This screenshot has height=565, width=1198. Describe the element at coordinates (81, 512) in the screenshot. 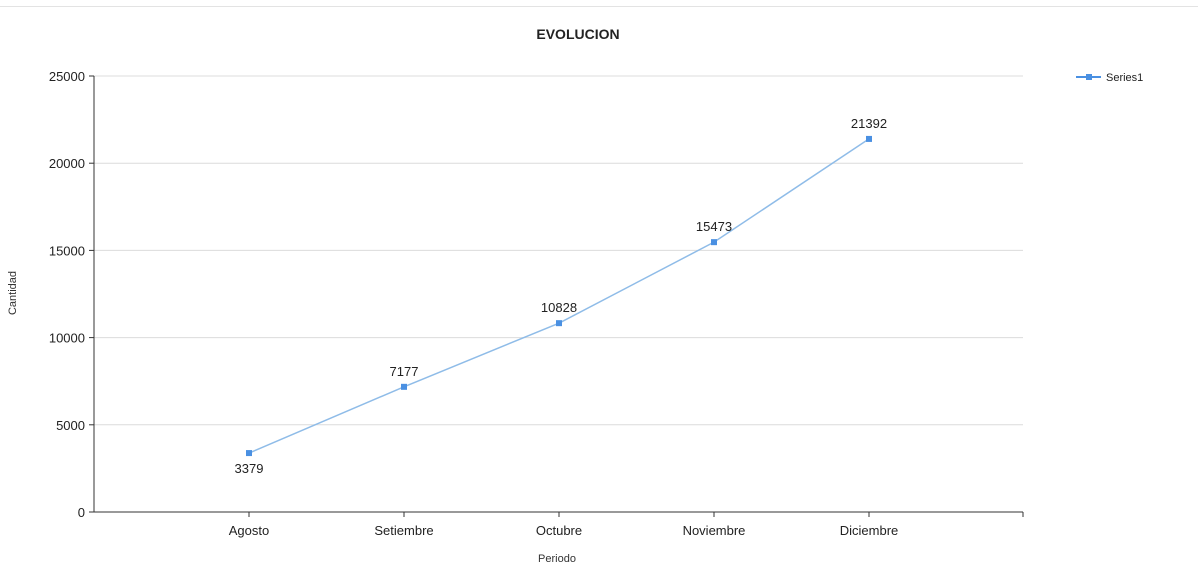

I see `y-tick-label: 0` at that location.